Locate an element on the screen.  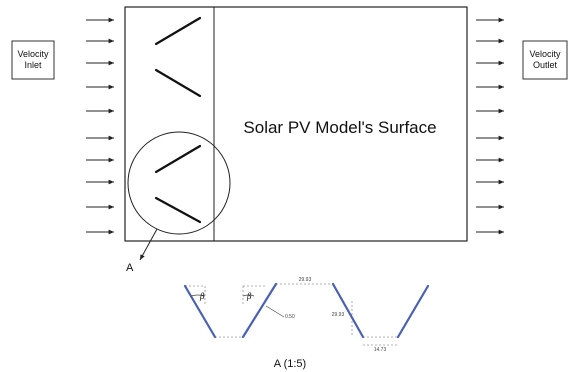
velocity-outlet-line2: Outlet is located at coordinates (545, 65).